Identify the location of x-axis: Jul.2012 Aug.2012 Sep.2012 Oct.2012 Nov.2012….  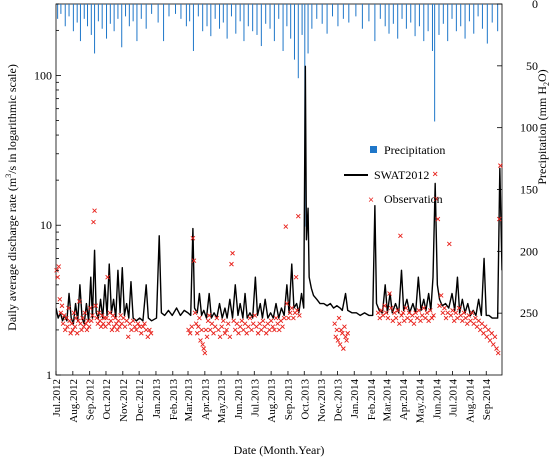
(272, 397).